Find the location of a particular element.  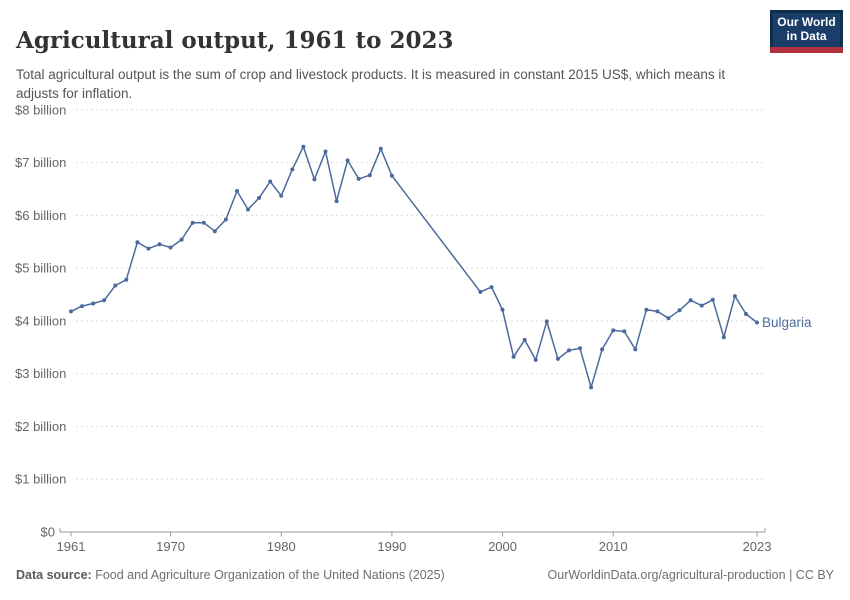

y-axis-label: $5 billion is located at coordinates (40, 268).